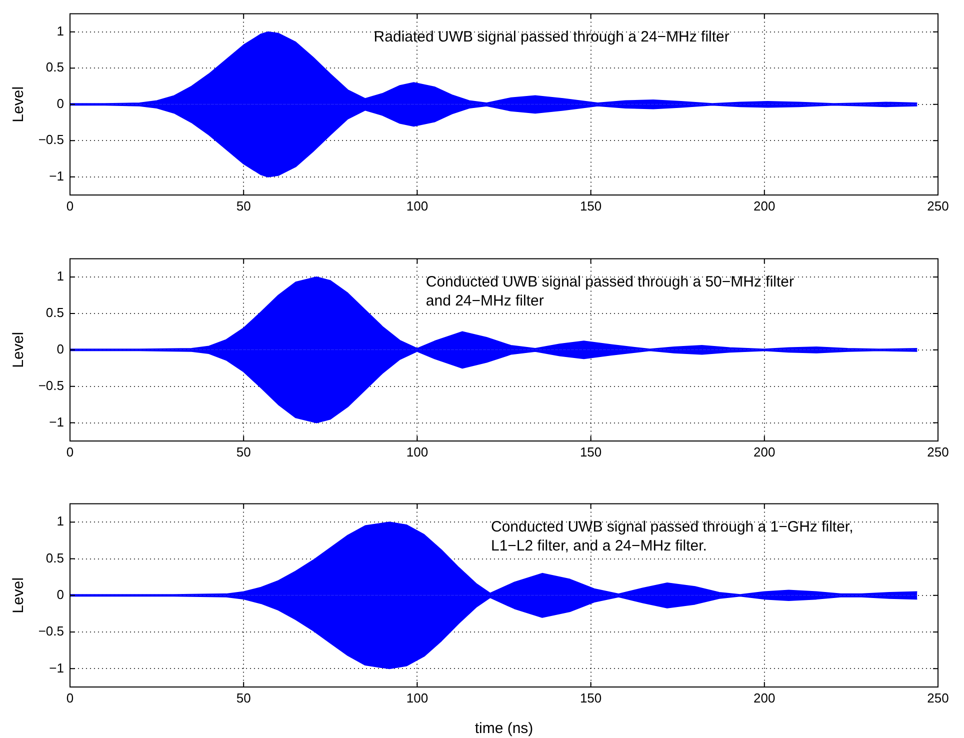 The width and height of the screenshot is (964, 738). What do you see at coordinates (504, 729) in the screenshot?
I see `x-axis-title: time (ns)` at bounding box center [504, 729].